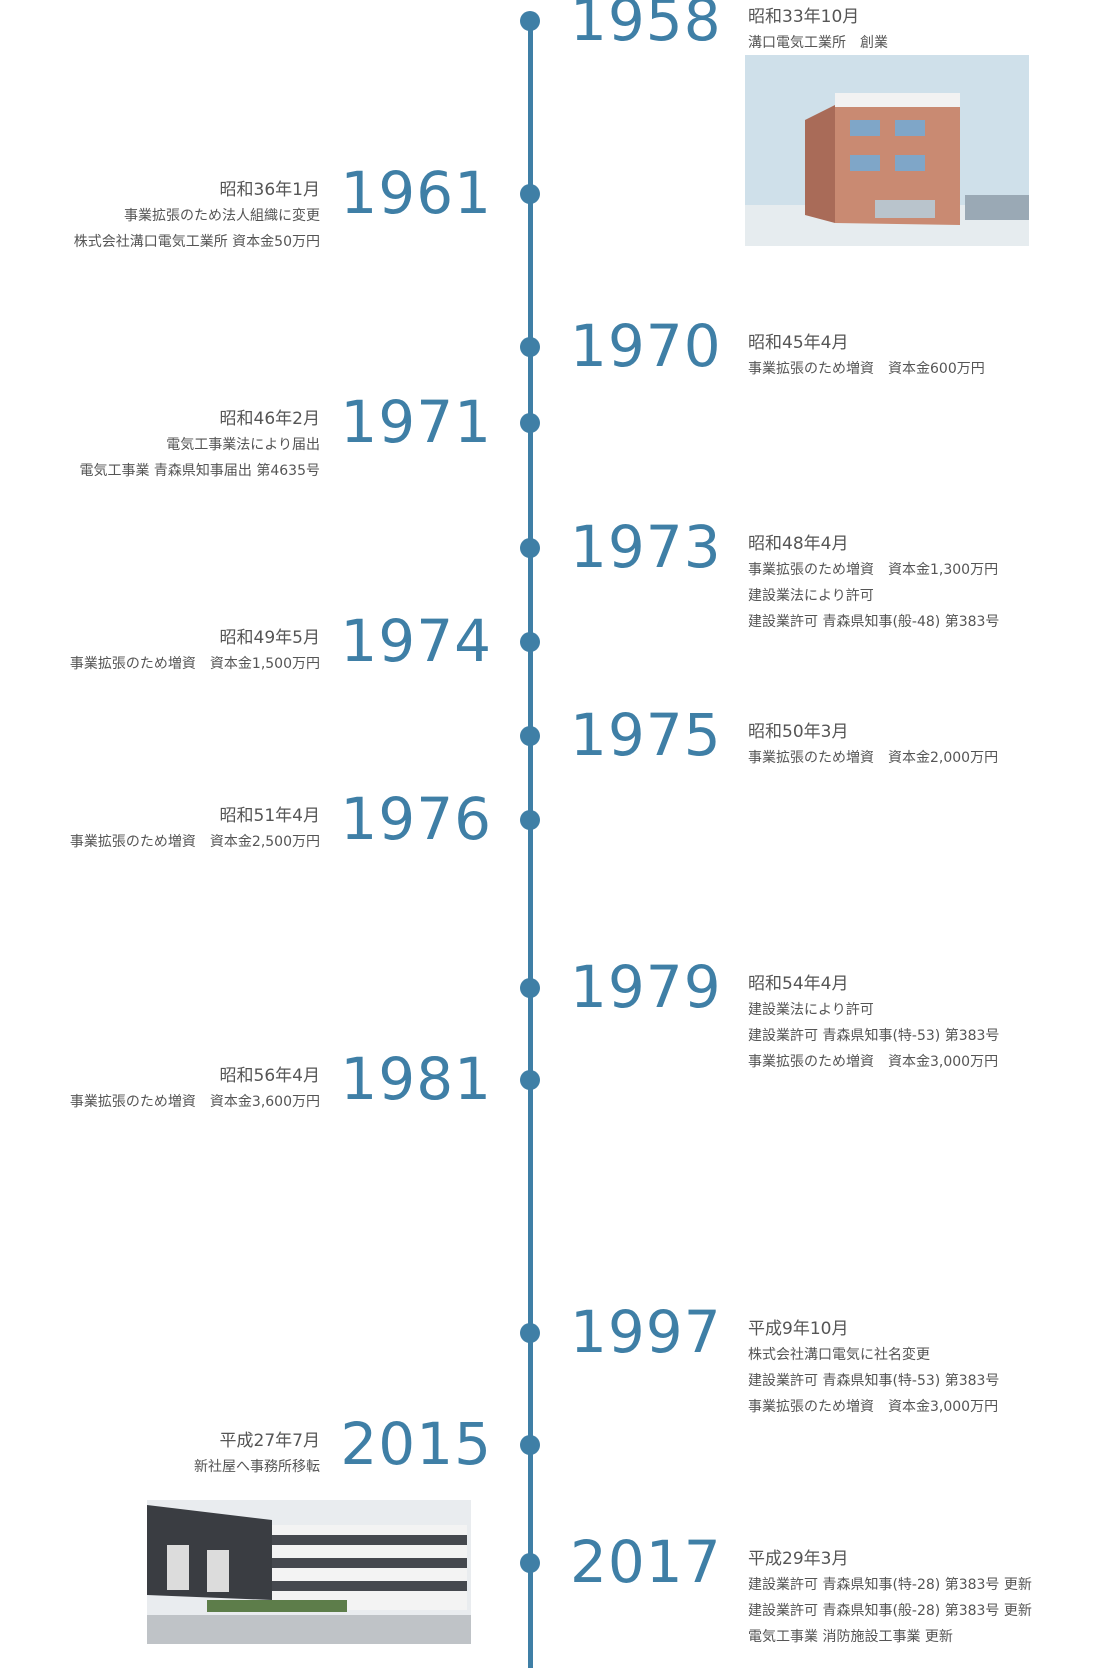  What do you see at coordinates (416, 422) in the screenshot?
I see `event-year: 1971` at bounding box center [416, 422].